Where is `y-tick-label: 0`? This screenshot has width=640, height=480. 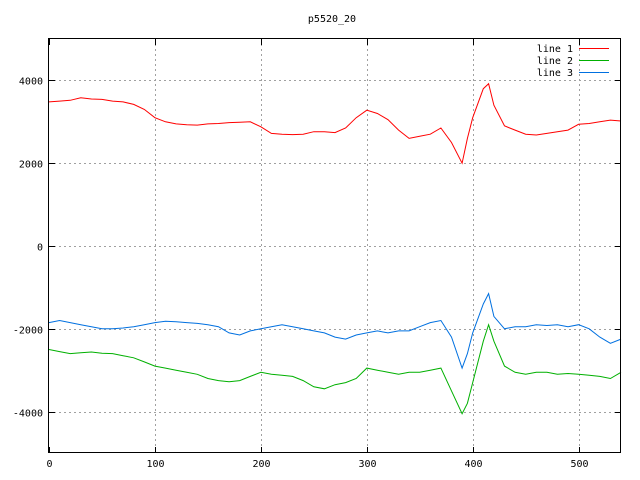 y-tick-label: 0 is located at coordinates (40, 248).